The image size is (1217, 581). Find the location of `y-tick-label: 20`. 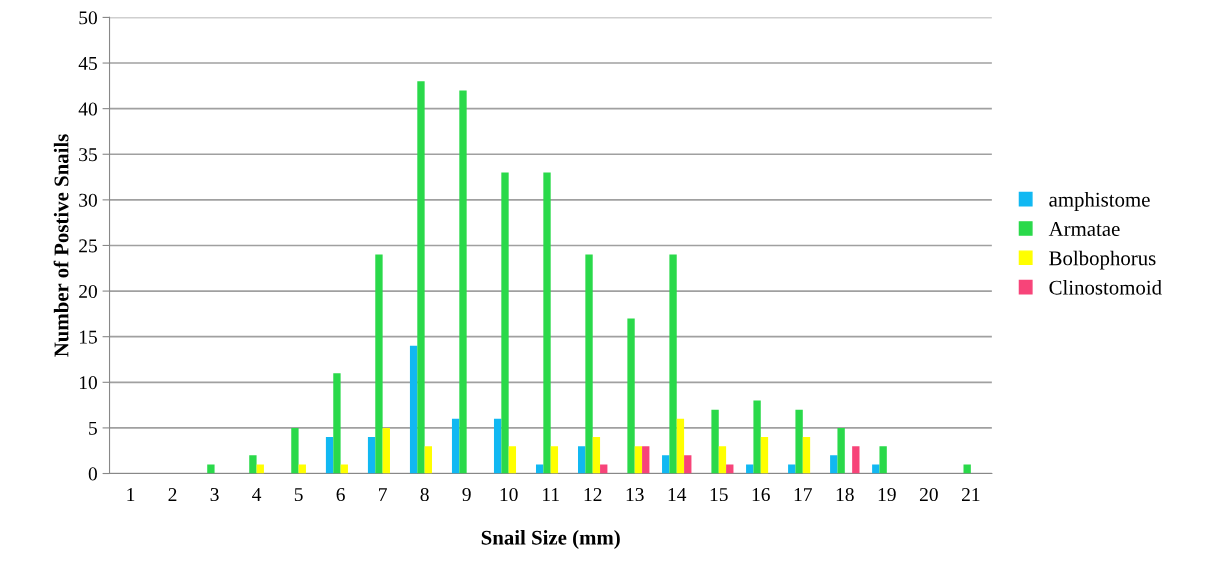

y-tick-label: 20 is located at coordinates (88, 291).